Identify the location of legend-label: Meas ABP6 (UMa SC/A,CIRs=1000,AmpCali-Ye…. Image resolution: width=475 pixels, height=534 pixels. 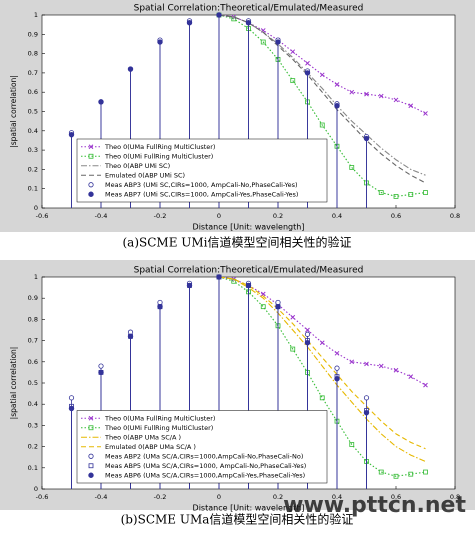
(205, 475).